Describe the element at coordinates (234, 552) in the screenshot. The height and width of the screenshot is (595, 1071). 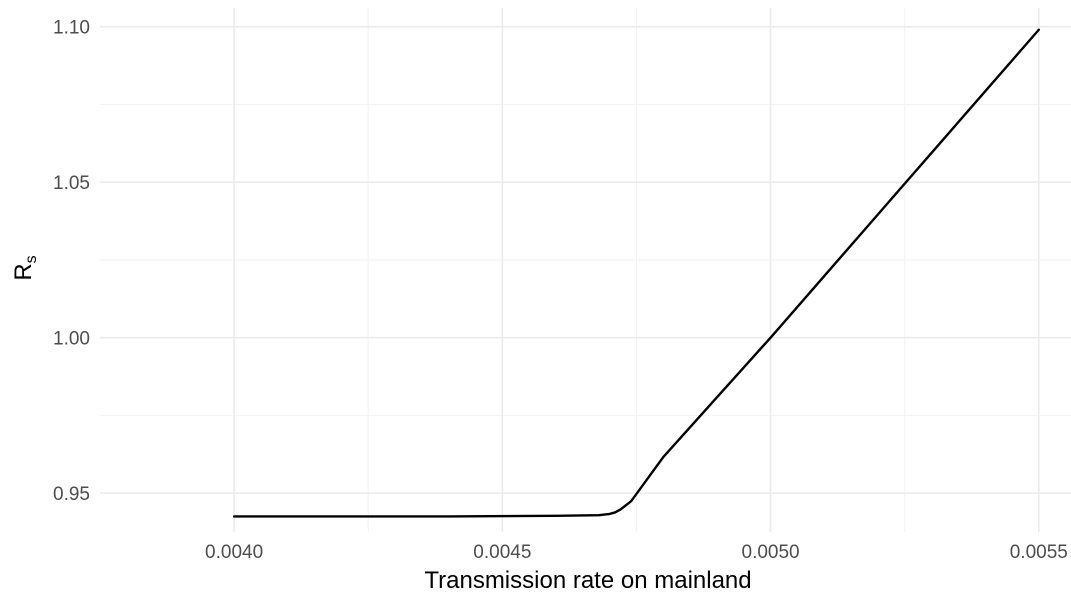
I see `x-tick-label: 0.0040` at that location.